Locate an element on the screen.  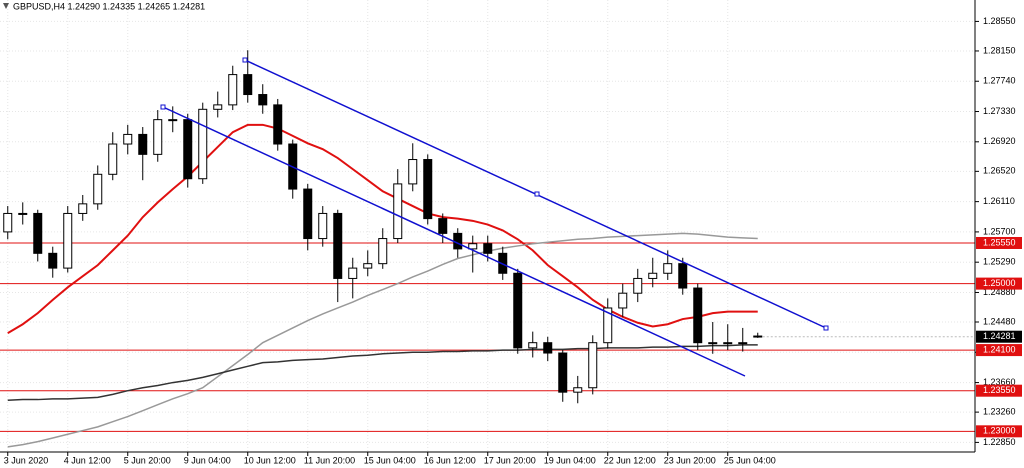
y-tick-label: 1.27740 is located at coordinates (999, 81).